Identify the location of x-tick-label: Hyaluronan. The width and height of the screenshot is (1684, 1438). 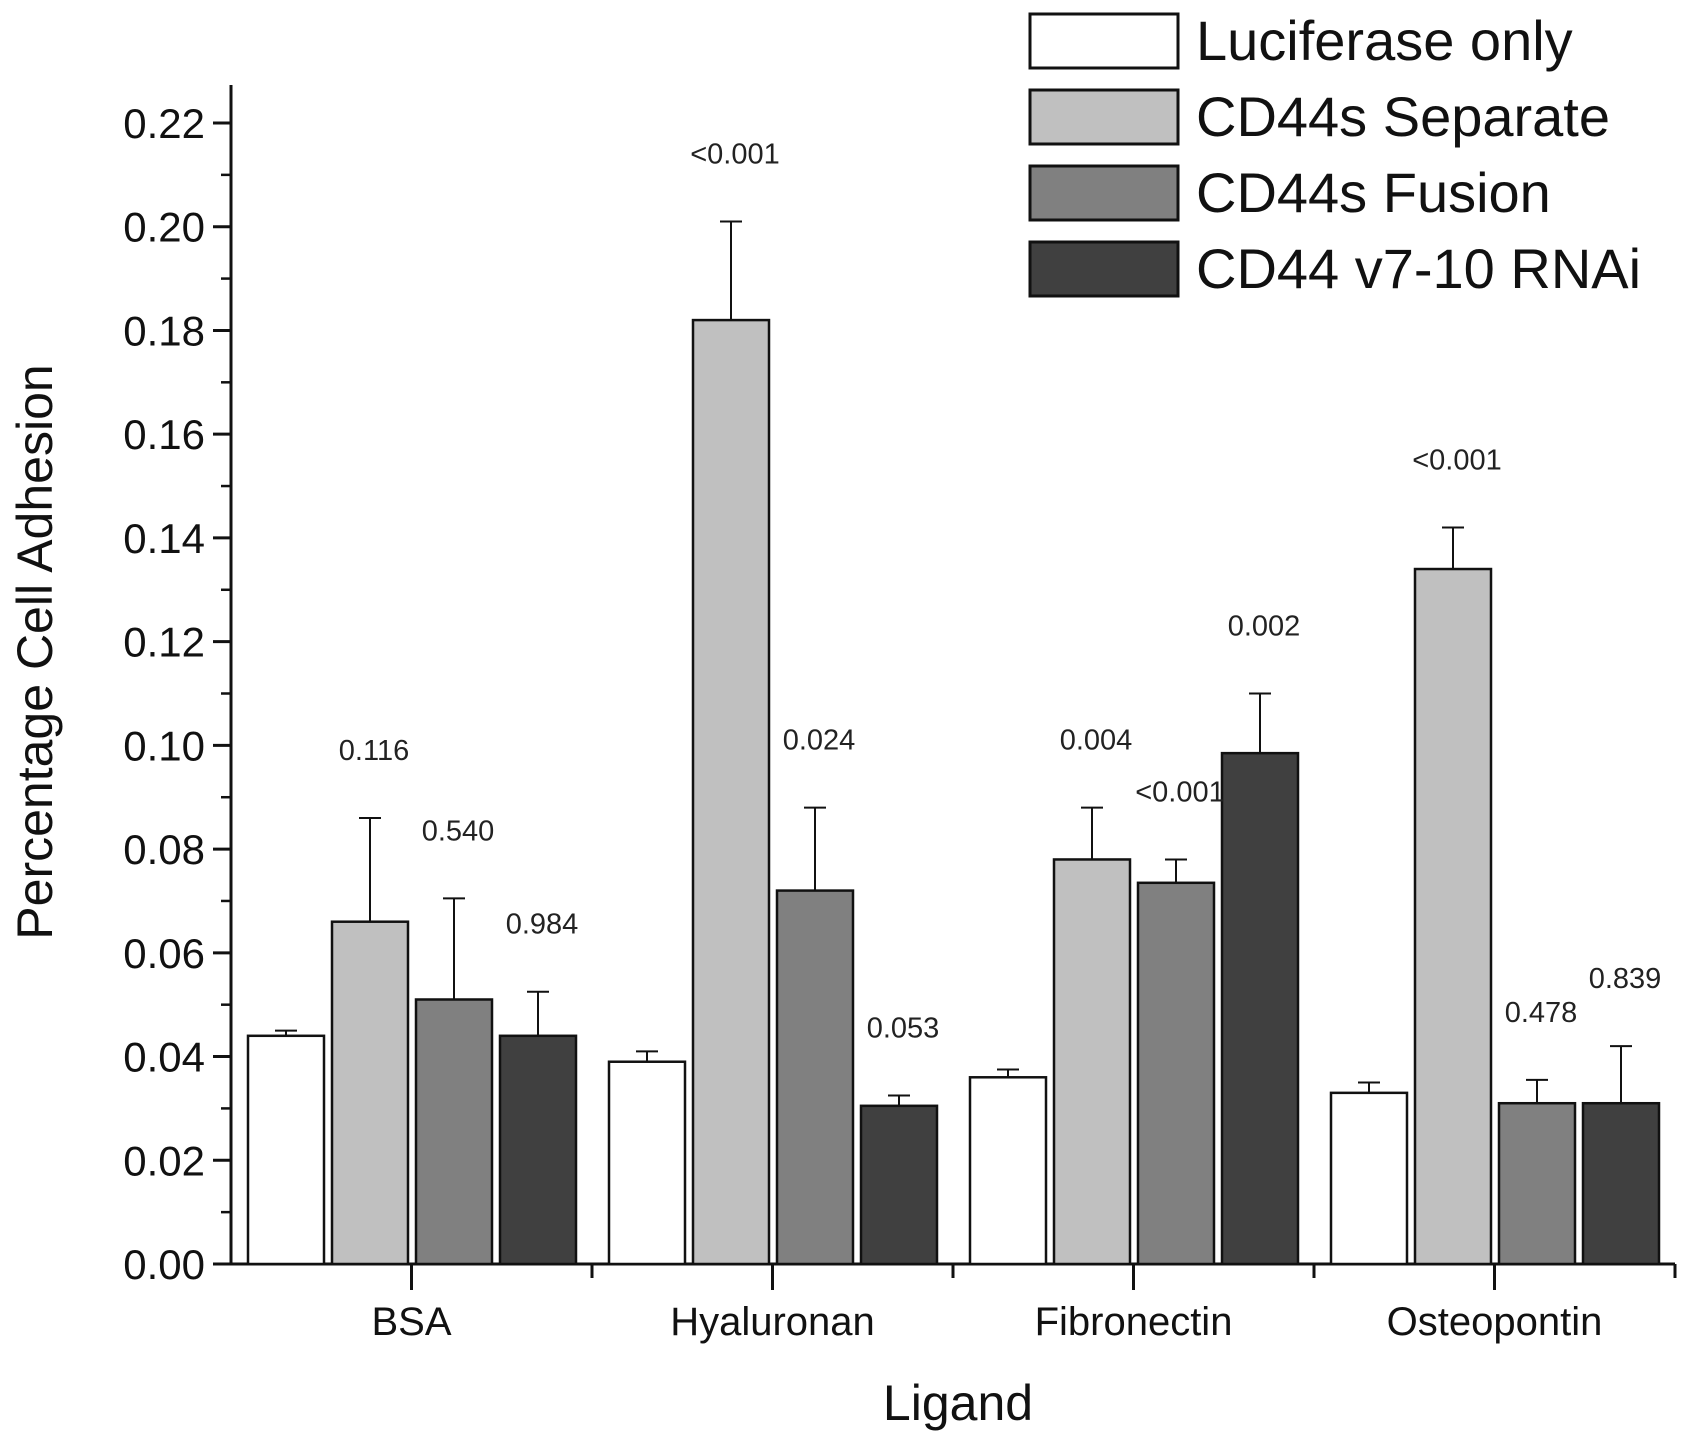
(772, 1322).